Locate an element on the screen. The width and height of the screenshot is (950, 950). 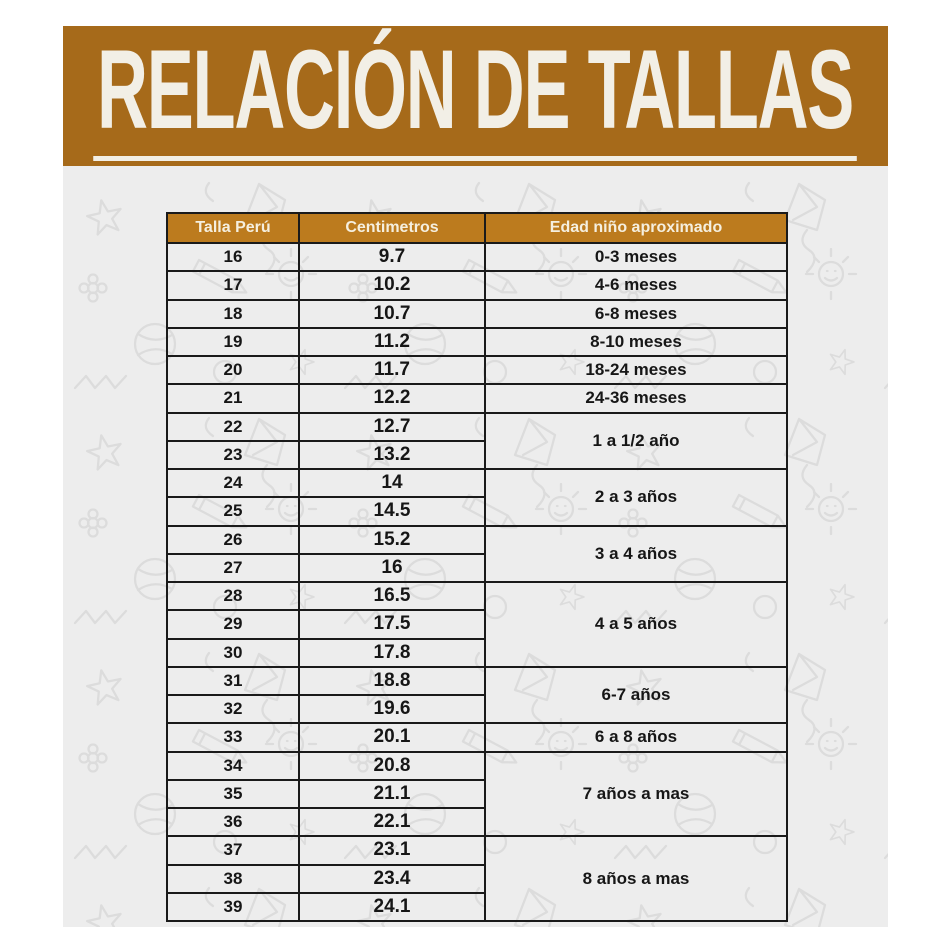
table-row: 17 10.2 4-6 meses is located at coordinates (477, 285).